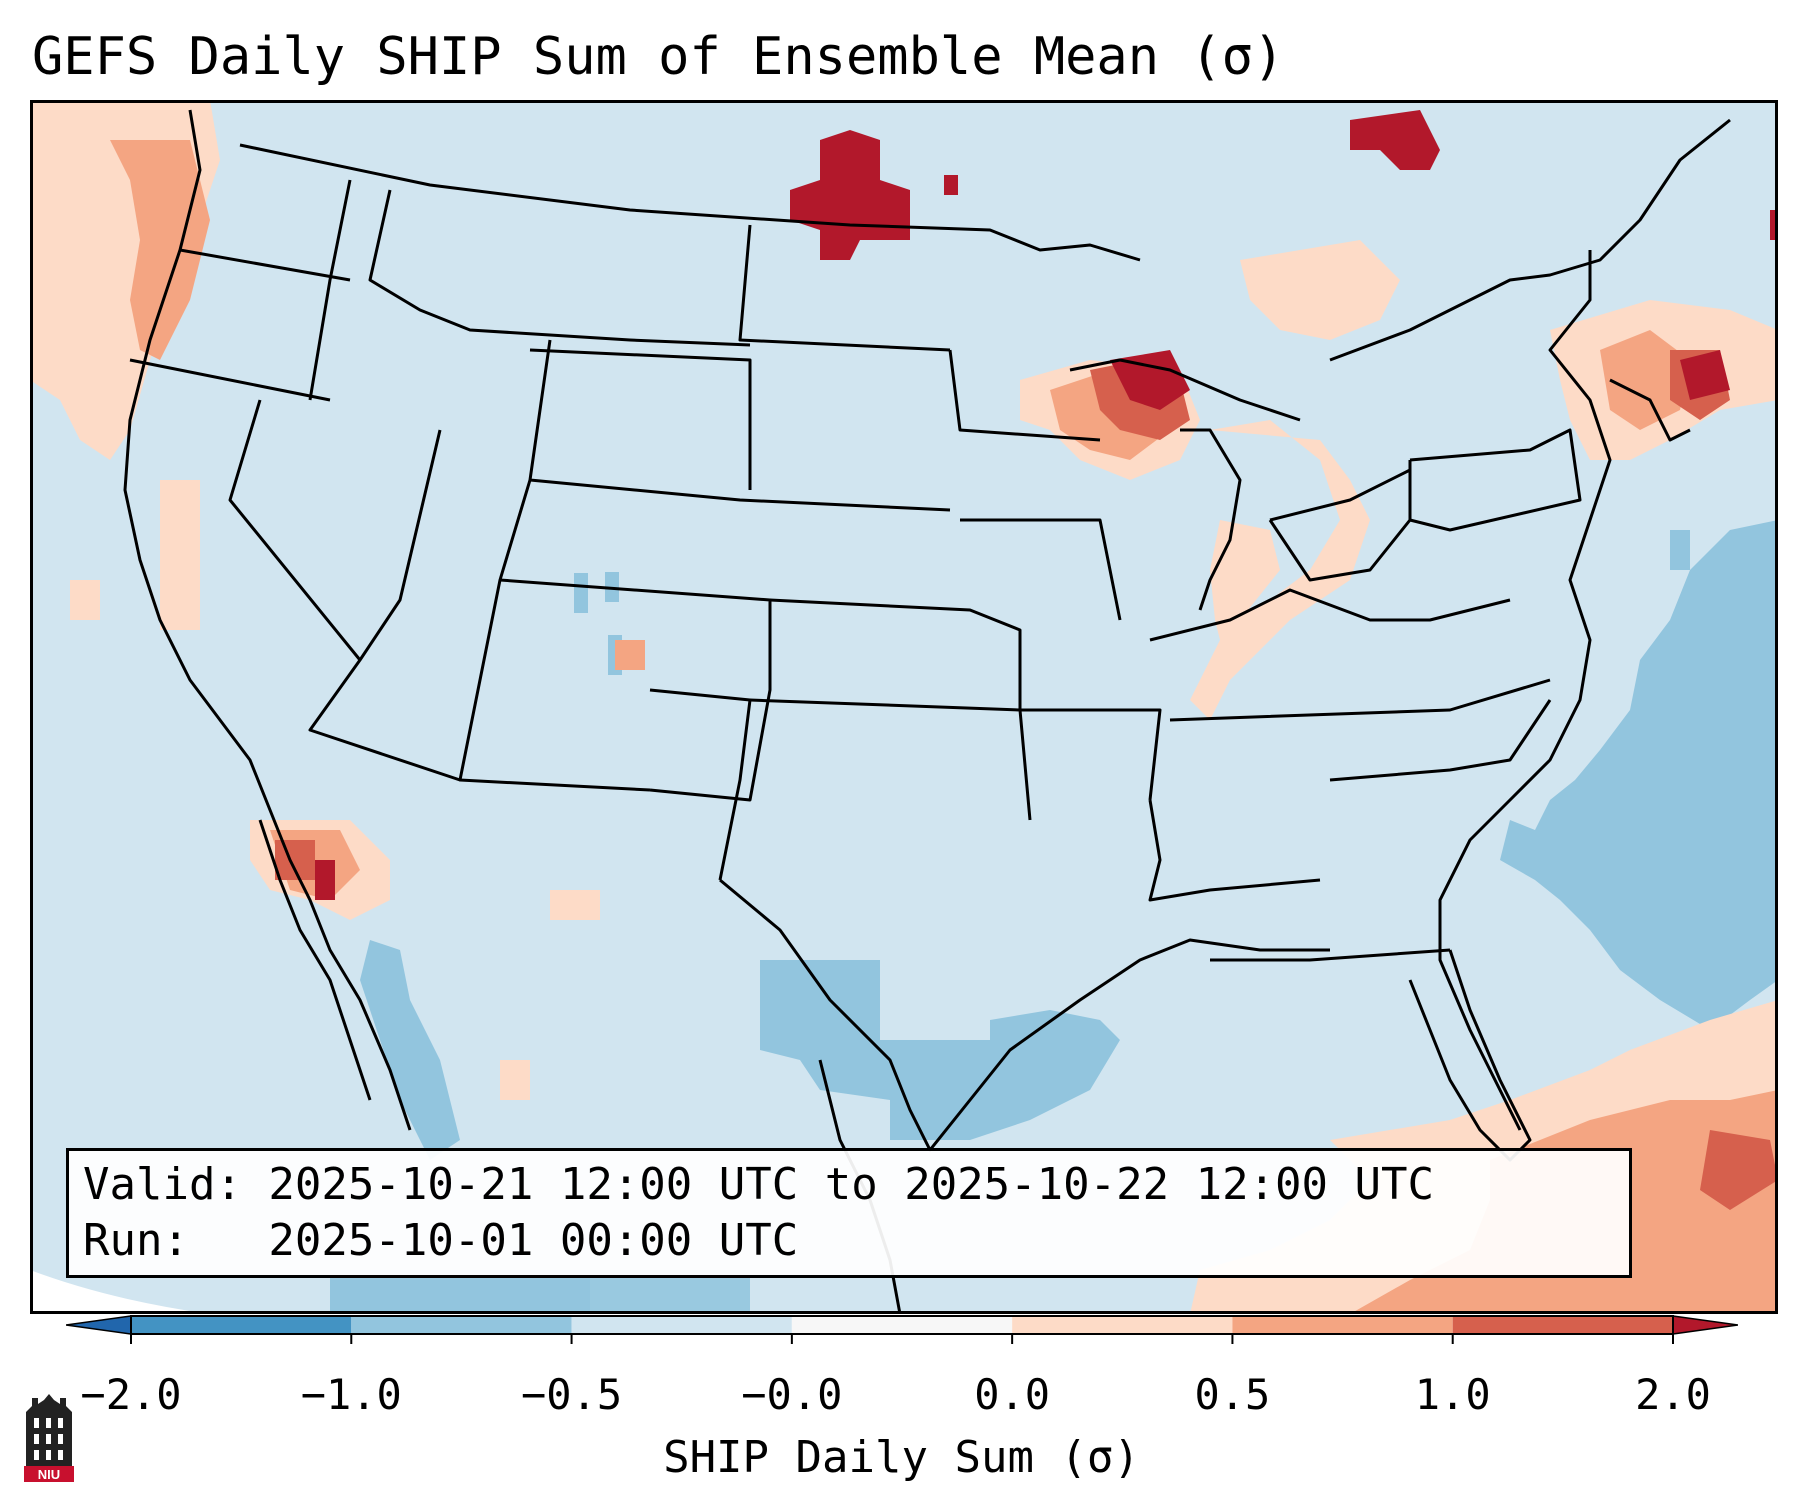  Describe the element at coordinates (1245, 590) in the screenshot. I see `indiana-positive-patch` at that location.